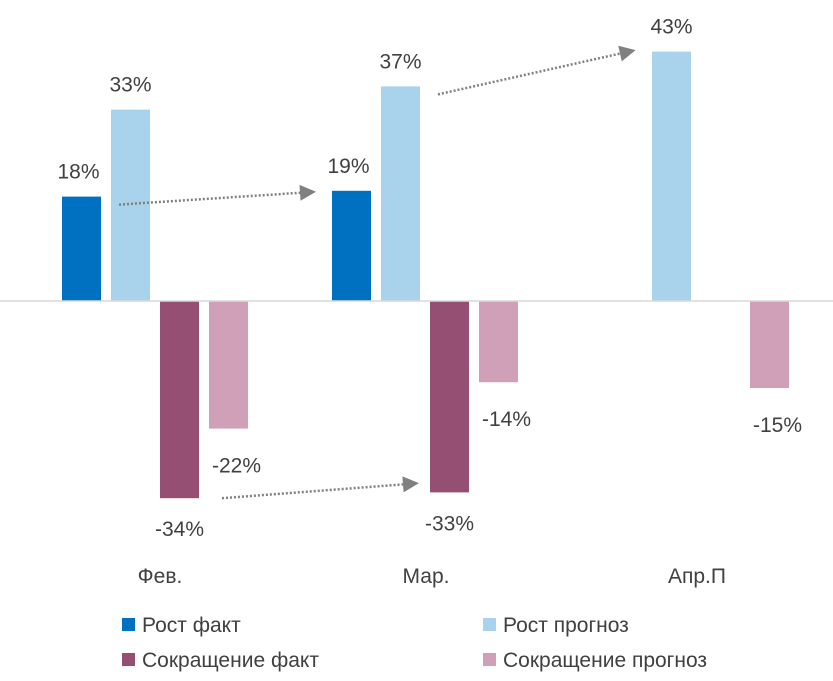  I want to click on data-label-3-2: -33%, so click(449, 523).